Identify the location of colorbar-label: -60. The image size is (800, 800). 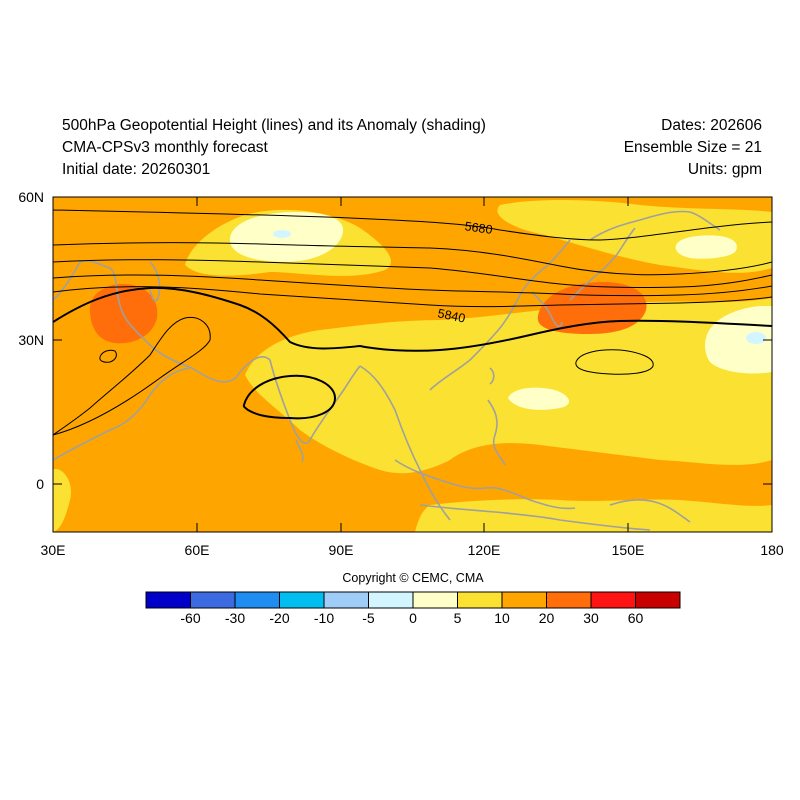
(190, 618).